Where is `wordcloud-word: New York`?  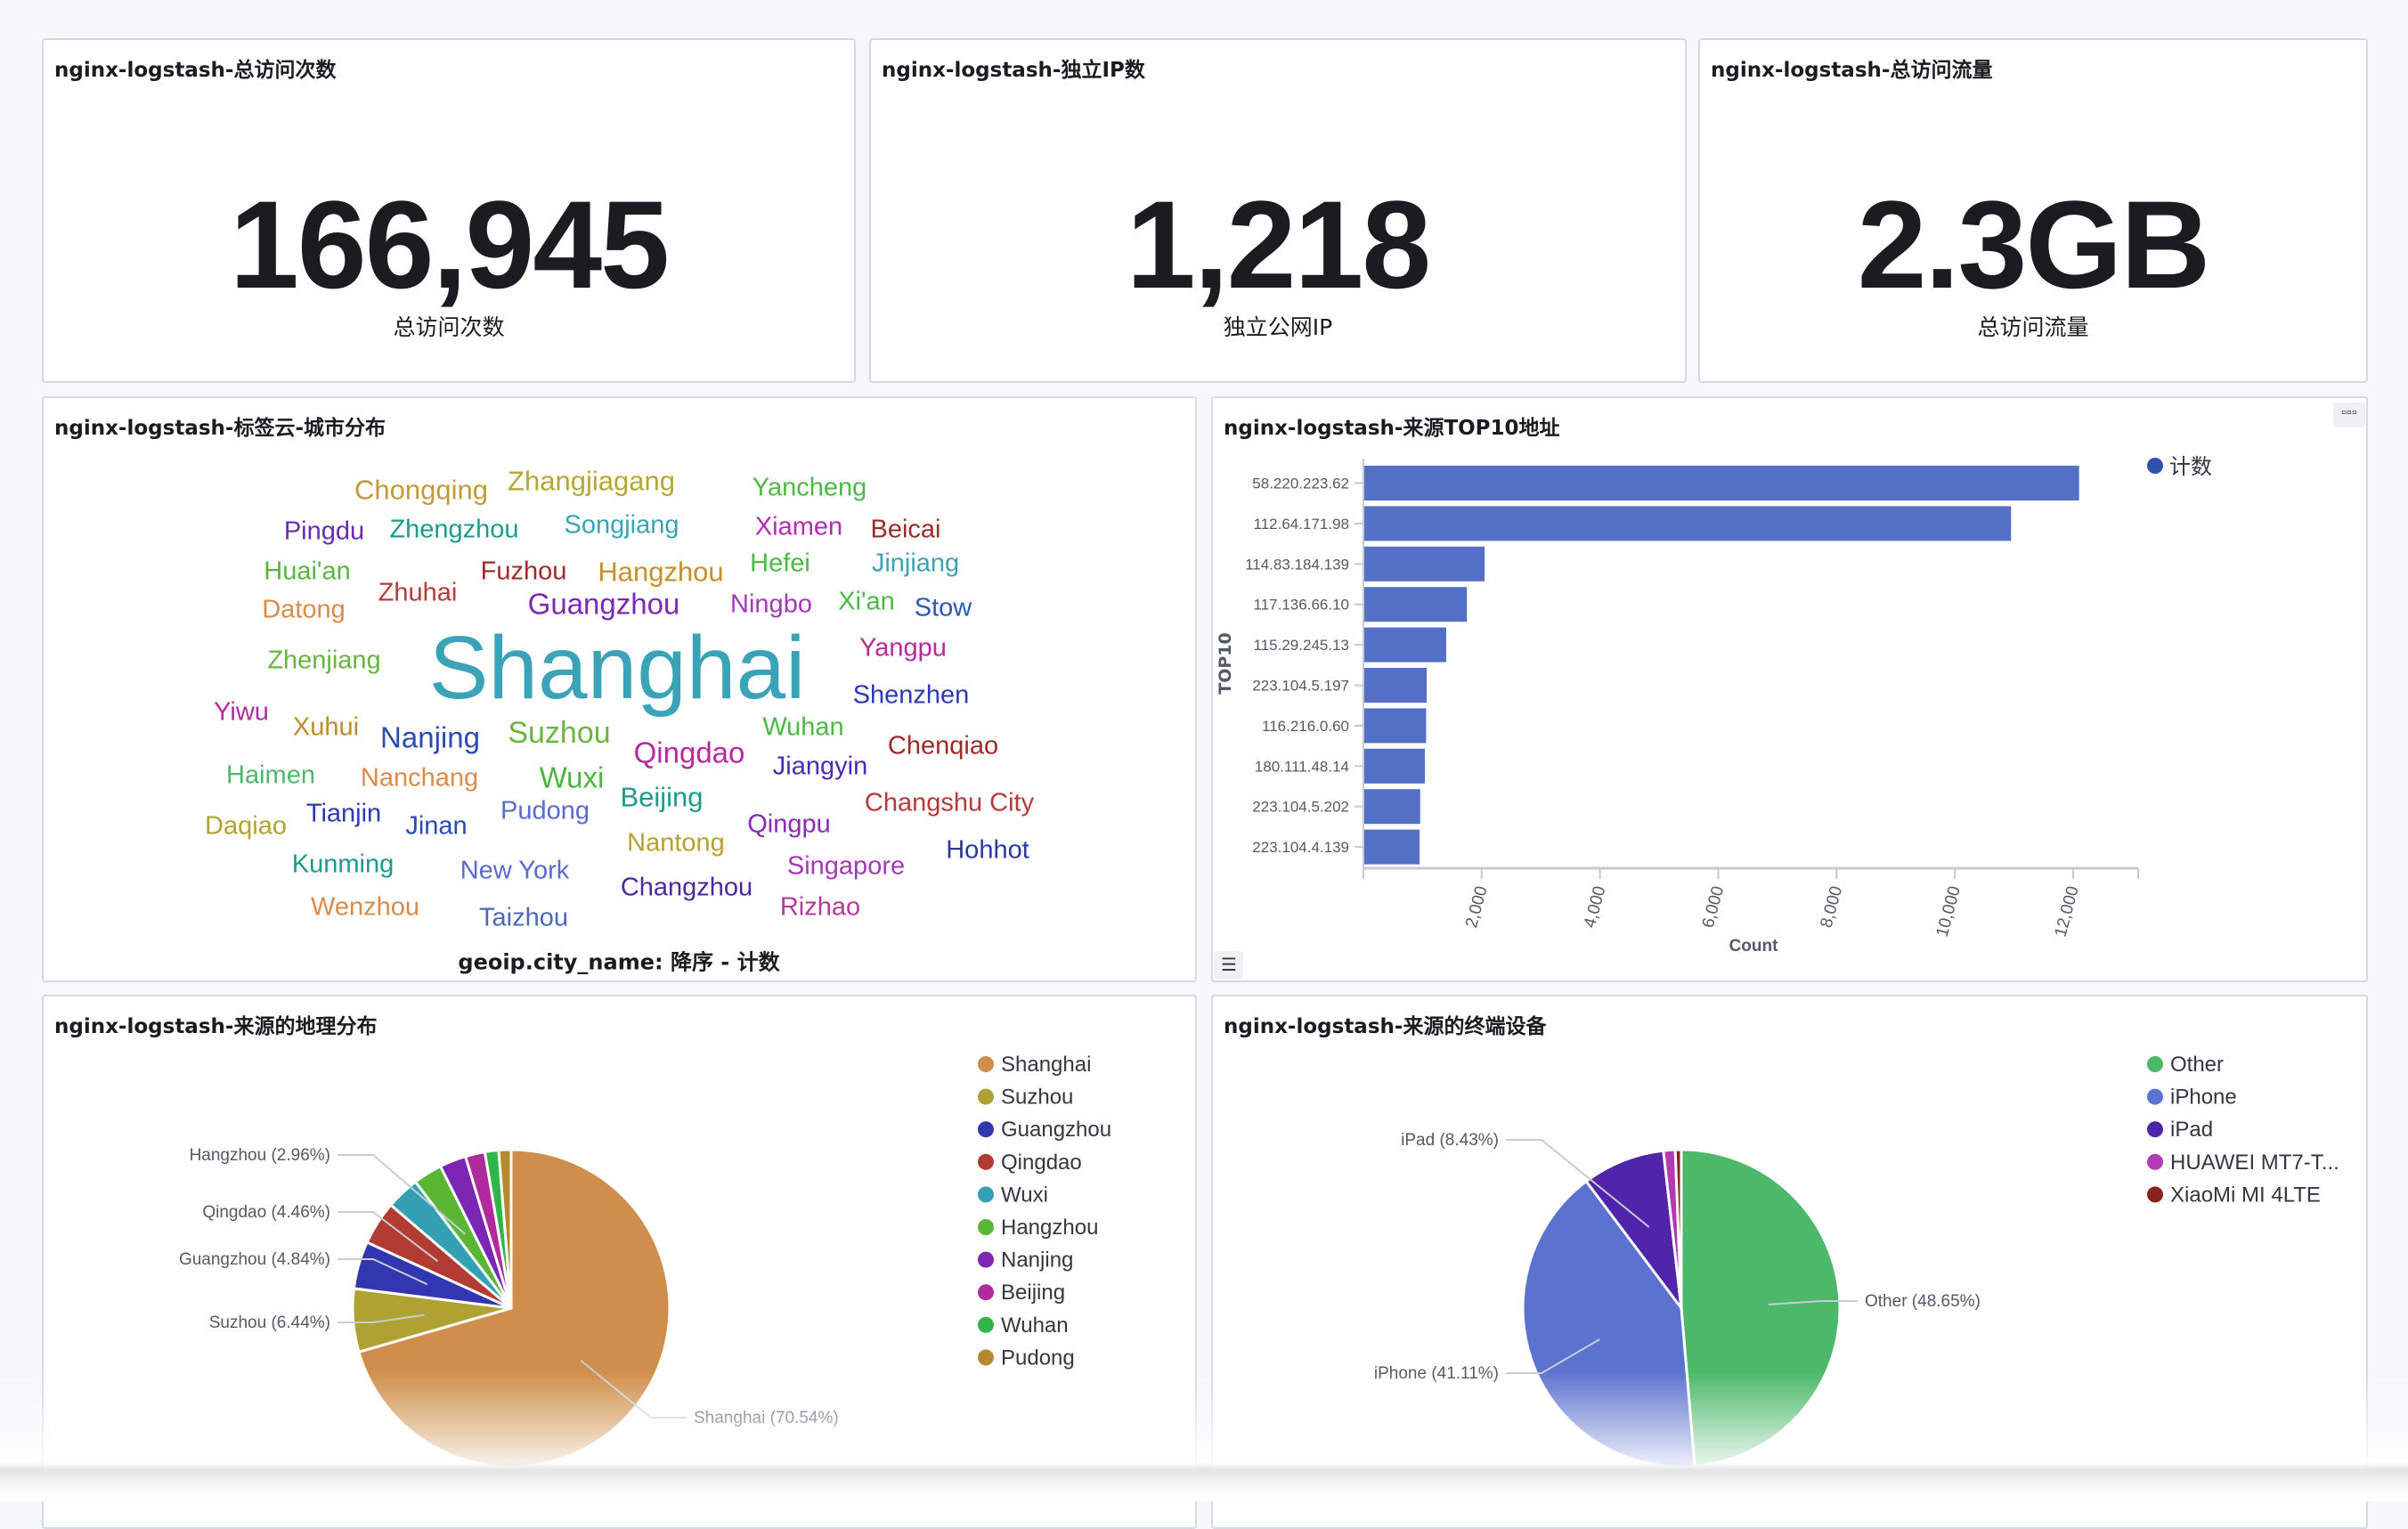 wordcloud-word: New York is located at coordinates (515, 870).